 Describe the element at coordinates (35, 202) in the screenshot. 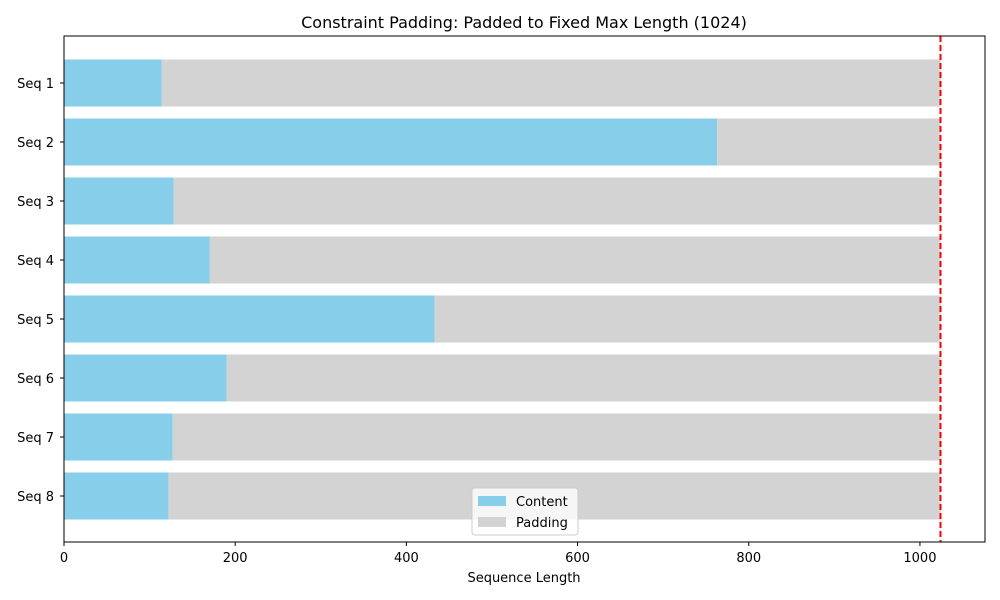

I see `y-tick-label: Seq 3` at that location.